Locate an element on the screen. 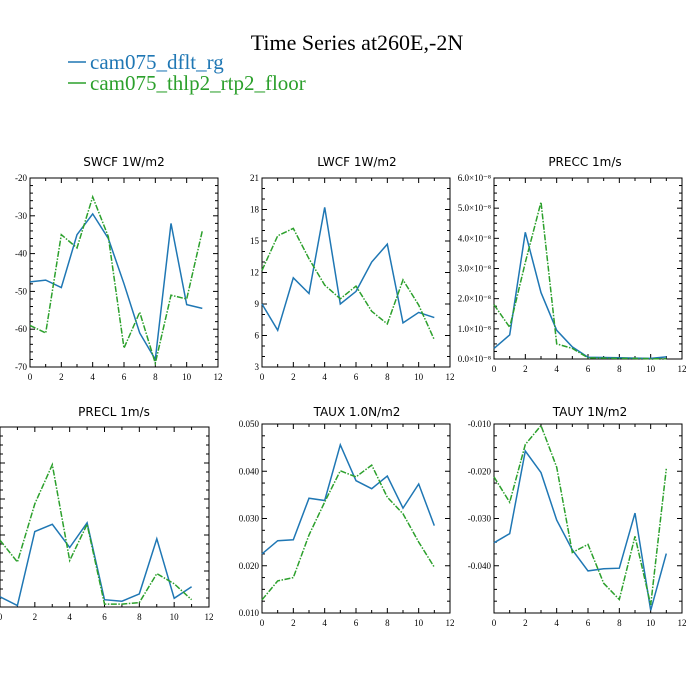  legend-label-floor: cam075_thlp2_rtp2_floor is located at coordinates (198, 83).